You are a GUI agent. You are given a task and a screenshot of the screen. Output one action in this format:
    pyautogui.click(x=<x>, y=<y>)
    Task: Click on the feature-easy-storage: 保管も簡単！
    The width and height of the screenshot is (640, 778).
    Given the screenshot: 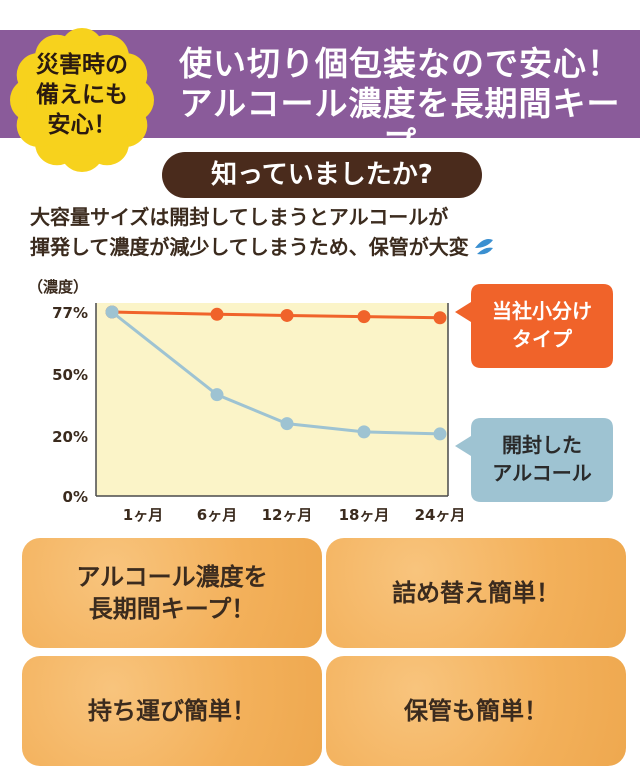 What is the action you would take?
    pyautogui.click(x=476, y=711)
    